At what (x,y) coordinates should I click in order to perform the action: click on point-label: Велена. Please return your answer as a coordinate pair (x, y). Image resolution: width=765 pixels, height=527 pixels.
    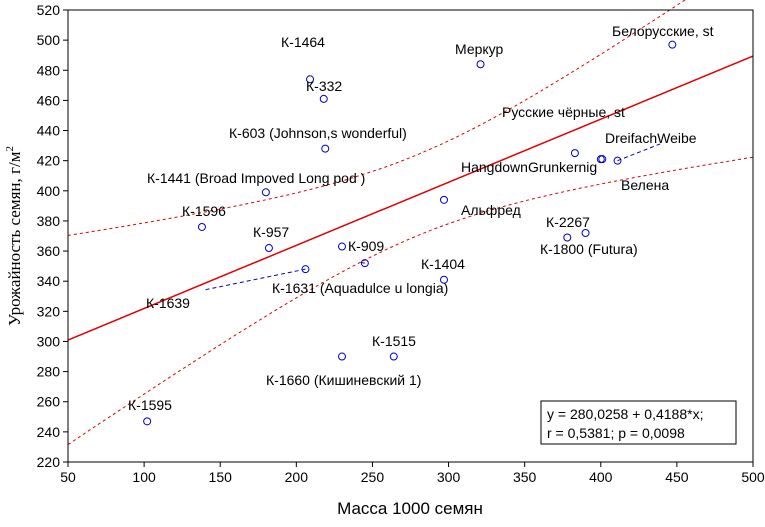
    Looking at the image, I should click on (645, 185).